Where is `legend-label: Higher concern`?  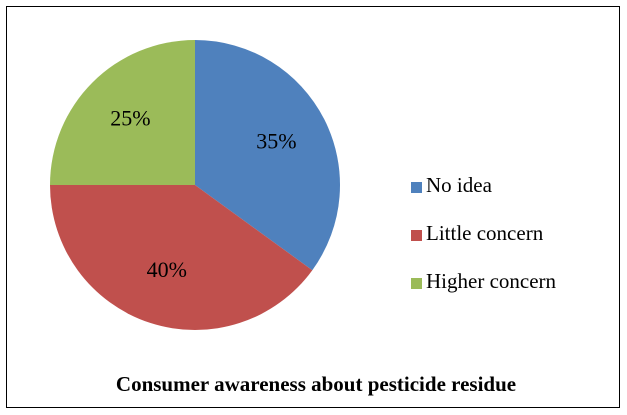
legend-label: Higher concern is located at coordinates (491, 281).